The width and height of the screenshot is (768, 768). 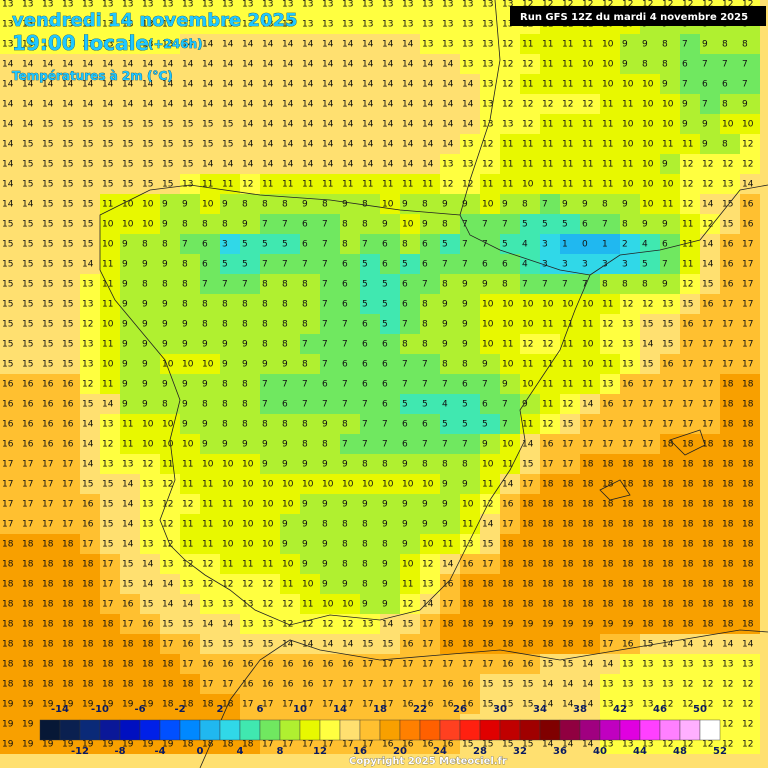 What do you see at coordinates (68, 425) in the screenshot?
I see `temp-value: 16` at bounding box center [68, 425].